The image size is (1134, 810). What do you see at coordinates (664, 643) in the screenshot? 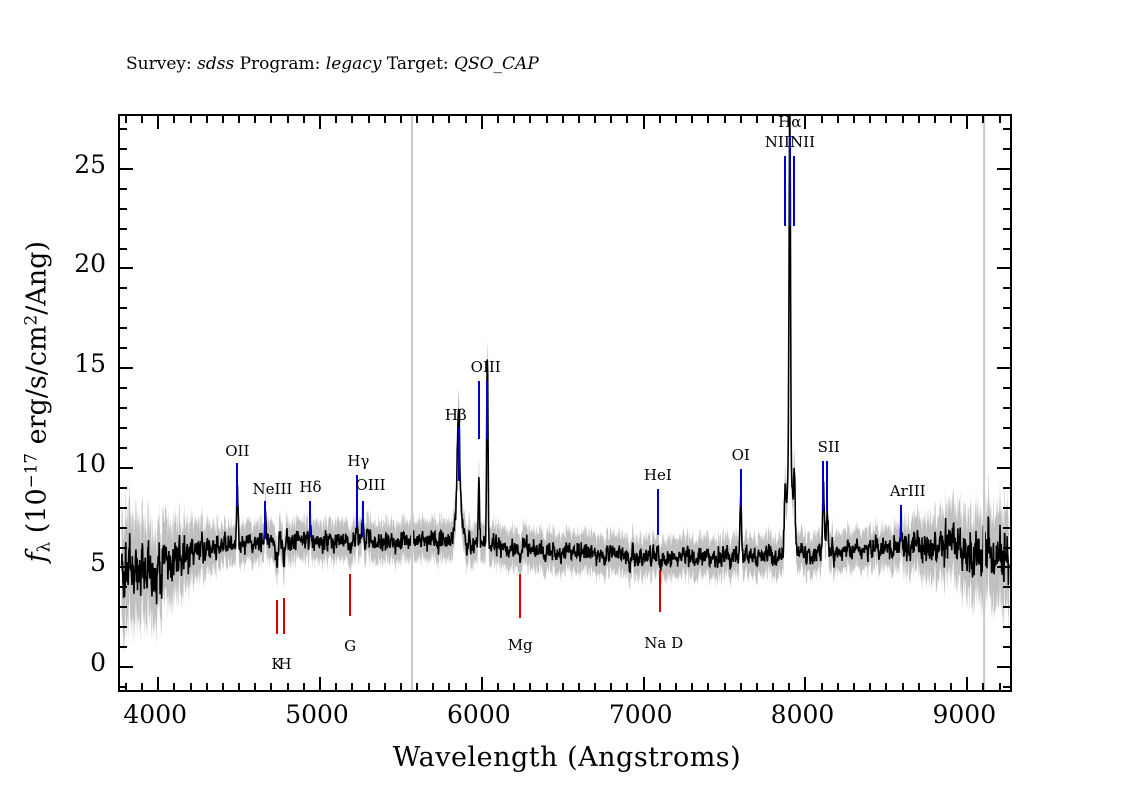
I see `absorption-line-label: Na D` at bounding box center [664, 643].